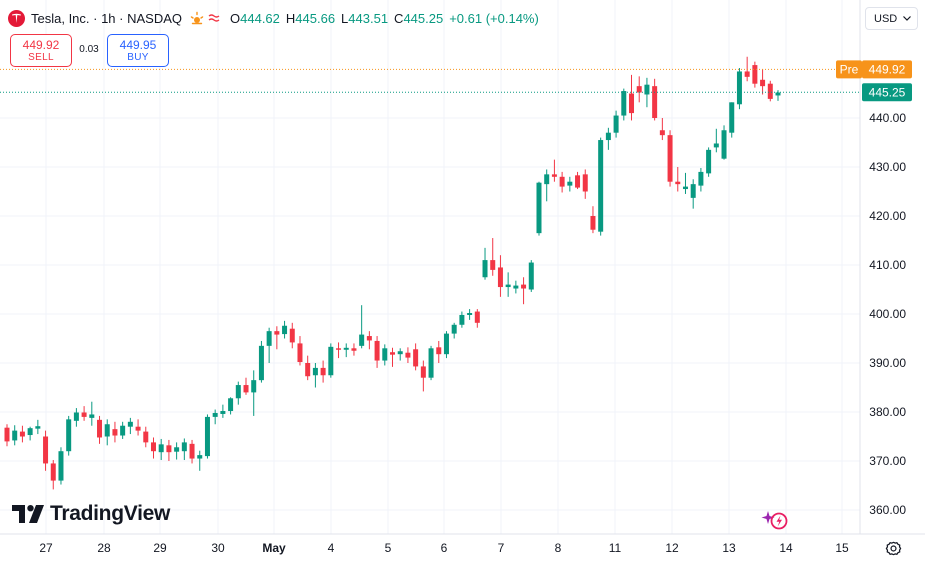 The height and width of the screenshot is (567, 925). I want to click on tradingview-logo: TradingView, so click(91, 514).